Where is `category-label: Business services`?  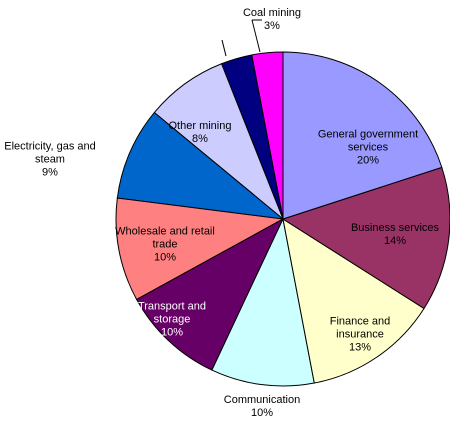
category-label: Business services is located at coordinates (395, 228).